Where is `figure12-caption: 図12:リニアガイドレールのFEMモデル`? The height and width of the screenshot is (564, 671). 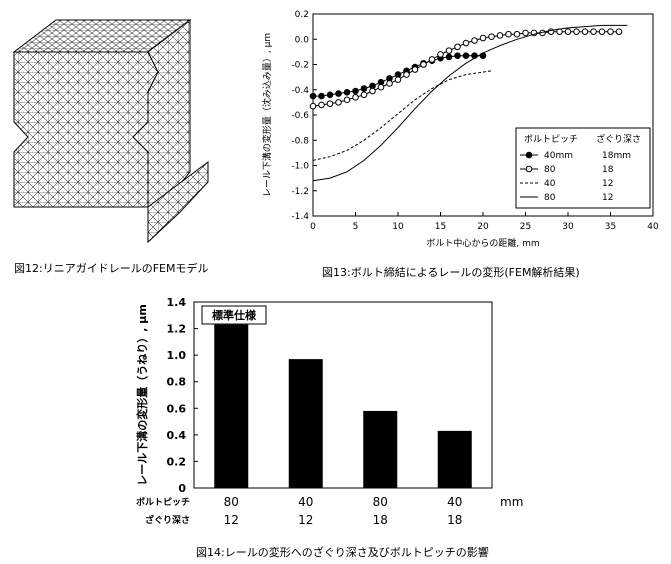
figure12-caption: 図12:リニアガイドレールのFEMモデル is located at coordinates (111, 268).